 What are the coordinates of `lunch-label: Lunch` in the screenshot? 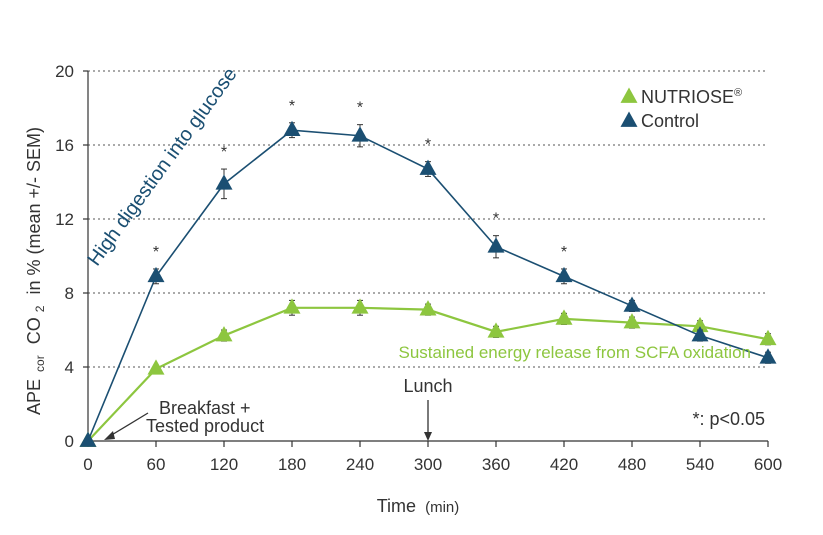 It's located at (427, 386).